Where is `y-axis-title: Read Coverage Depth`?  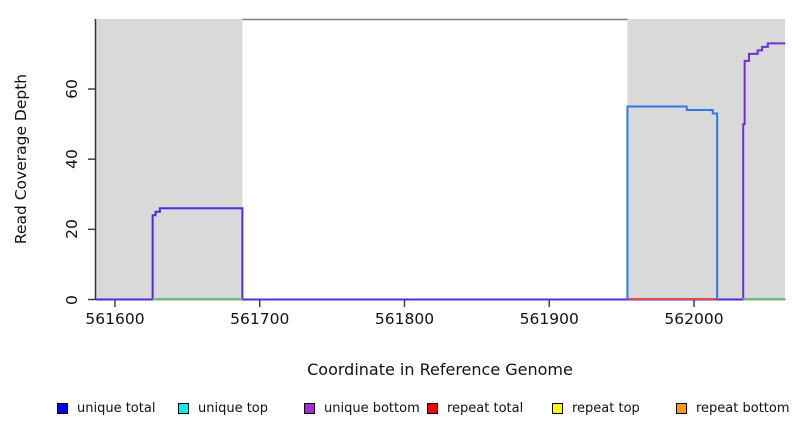
y-axis-title: Read Coverage Depth is located at coordinates (21, 159).